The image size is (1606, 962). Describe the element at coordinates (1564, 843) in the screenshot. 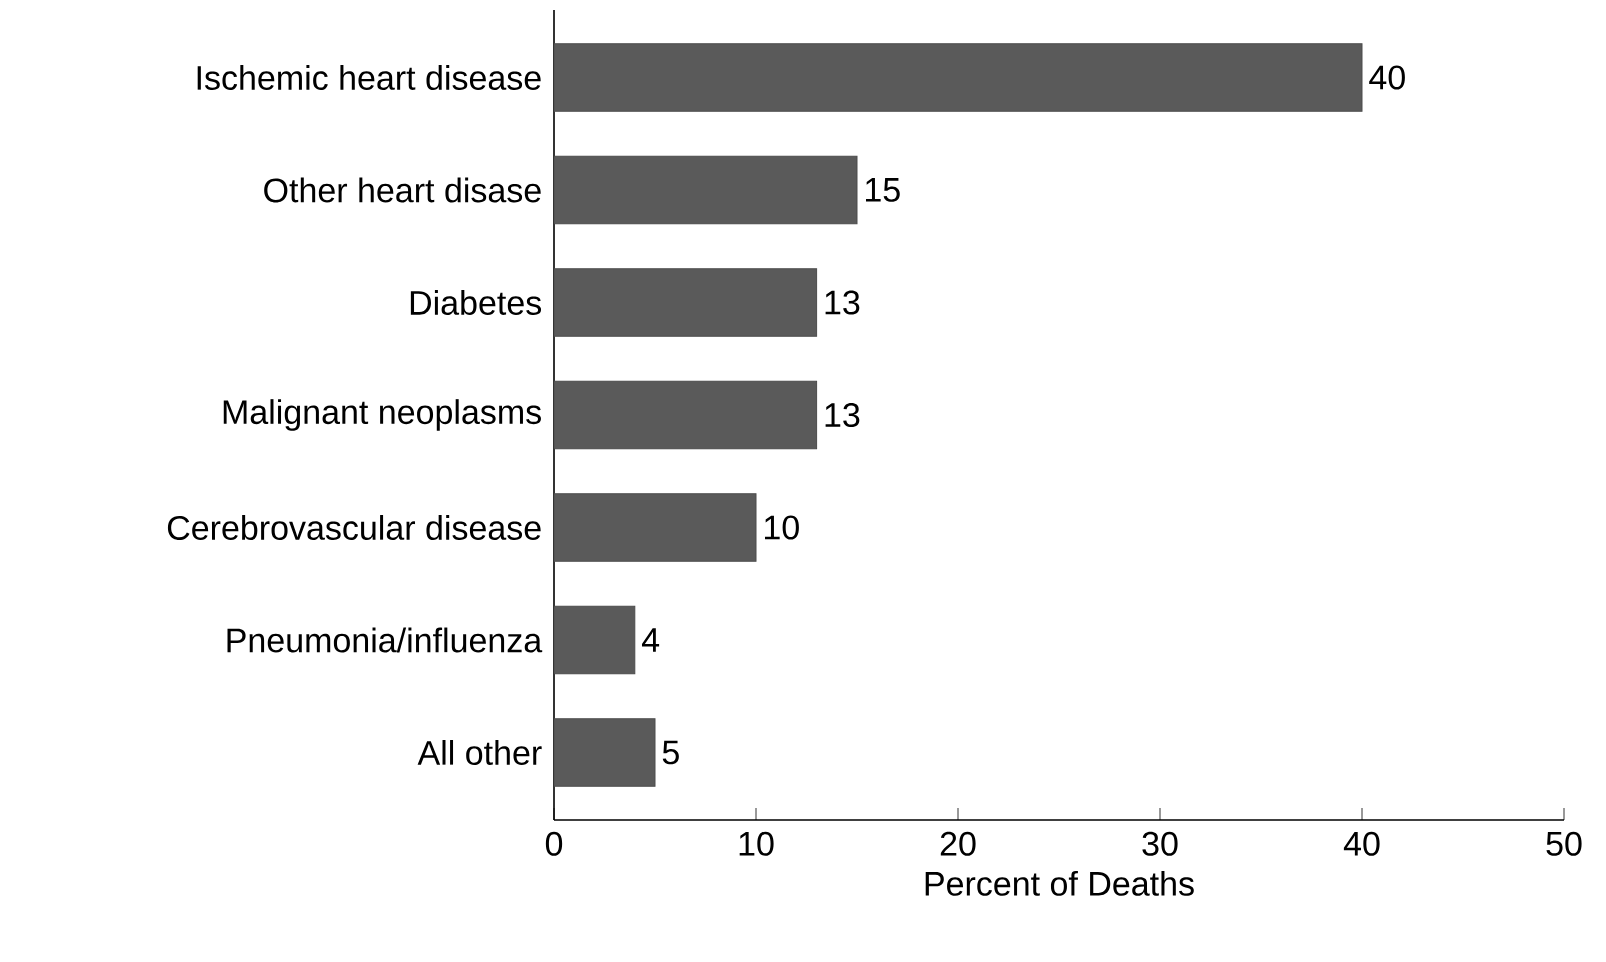

I see `x-tick-label: 50` at that location.